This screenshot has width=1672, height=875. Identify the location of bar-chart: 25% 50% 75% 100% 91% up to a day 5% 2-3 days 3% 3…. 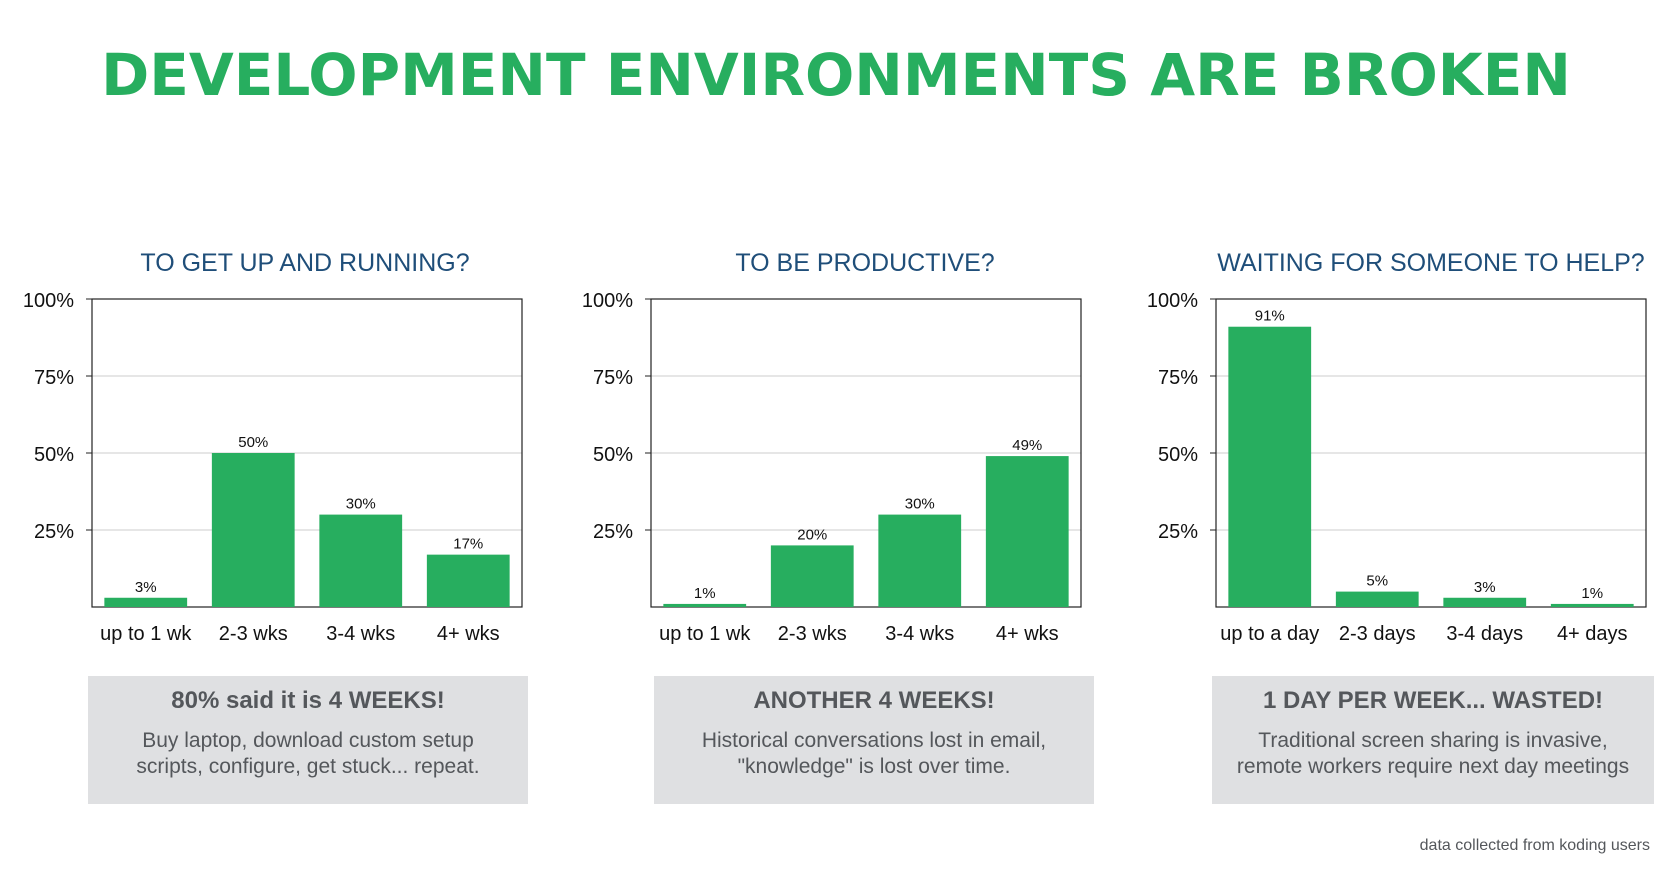
(1397, 467).